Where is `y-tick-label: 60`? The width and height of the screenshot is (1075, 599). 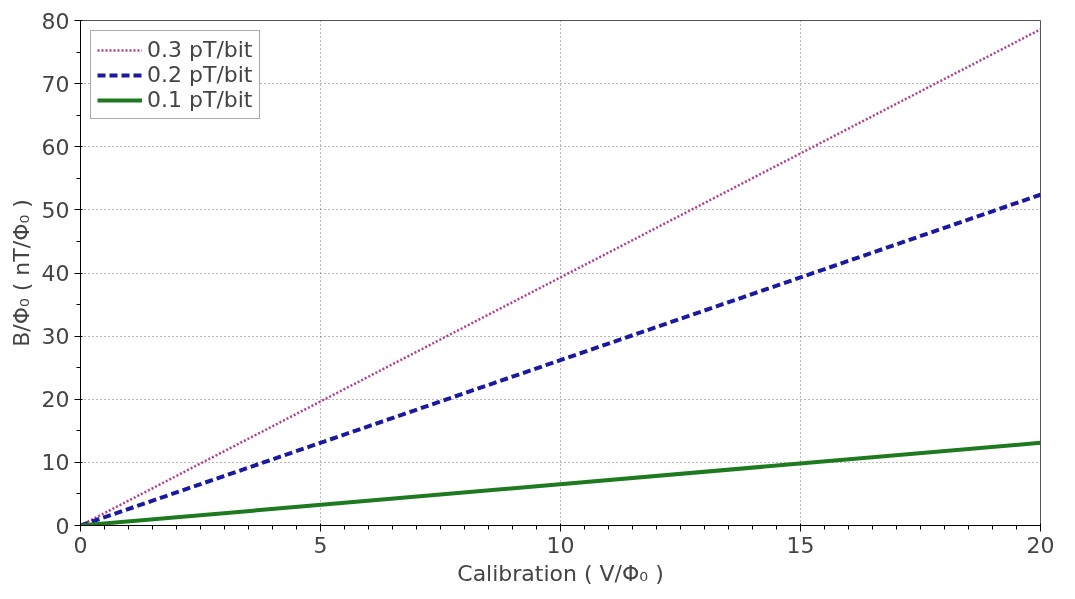
y-tick-label: 60 is located at coordinates (55, 147).